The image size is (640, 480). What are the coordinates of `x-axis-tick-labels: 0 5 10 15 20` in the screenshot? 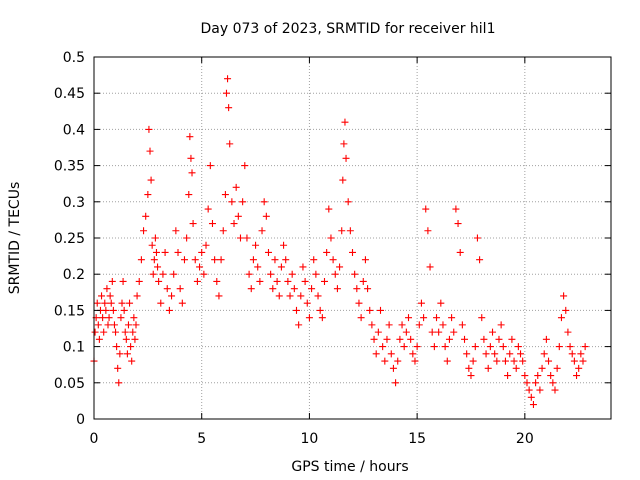 It's located at (312, 439).